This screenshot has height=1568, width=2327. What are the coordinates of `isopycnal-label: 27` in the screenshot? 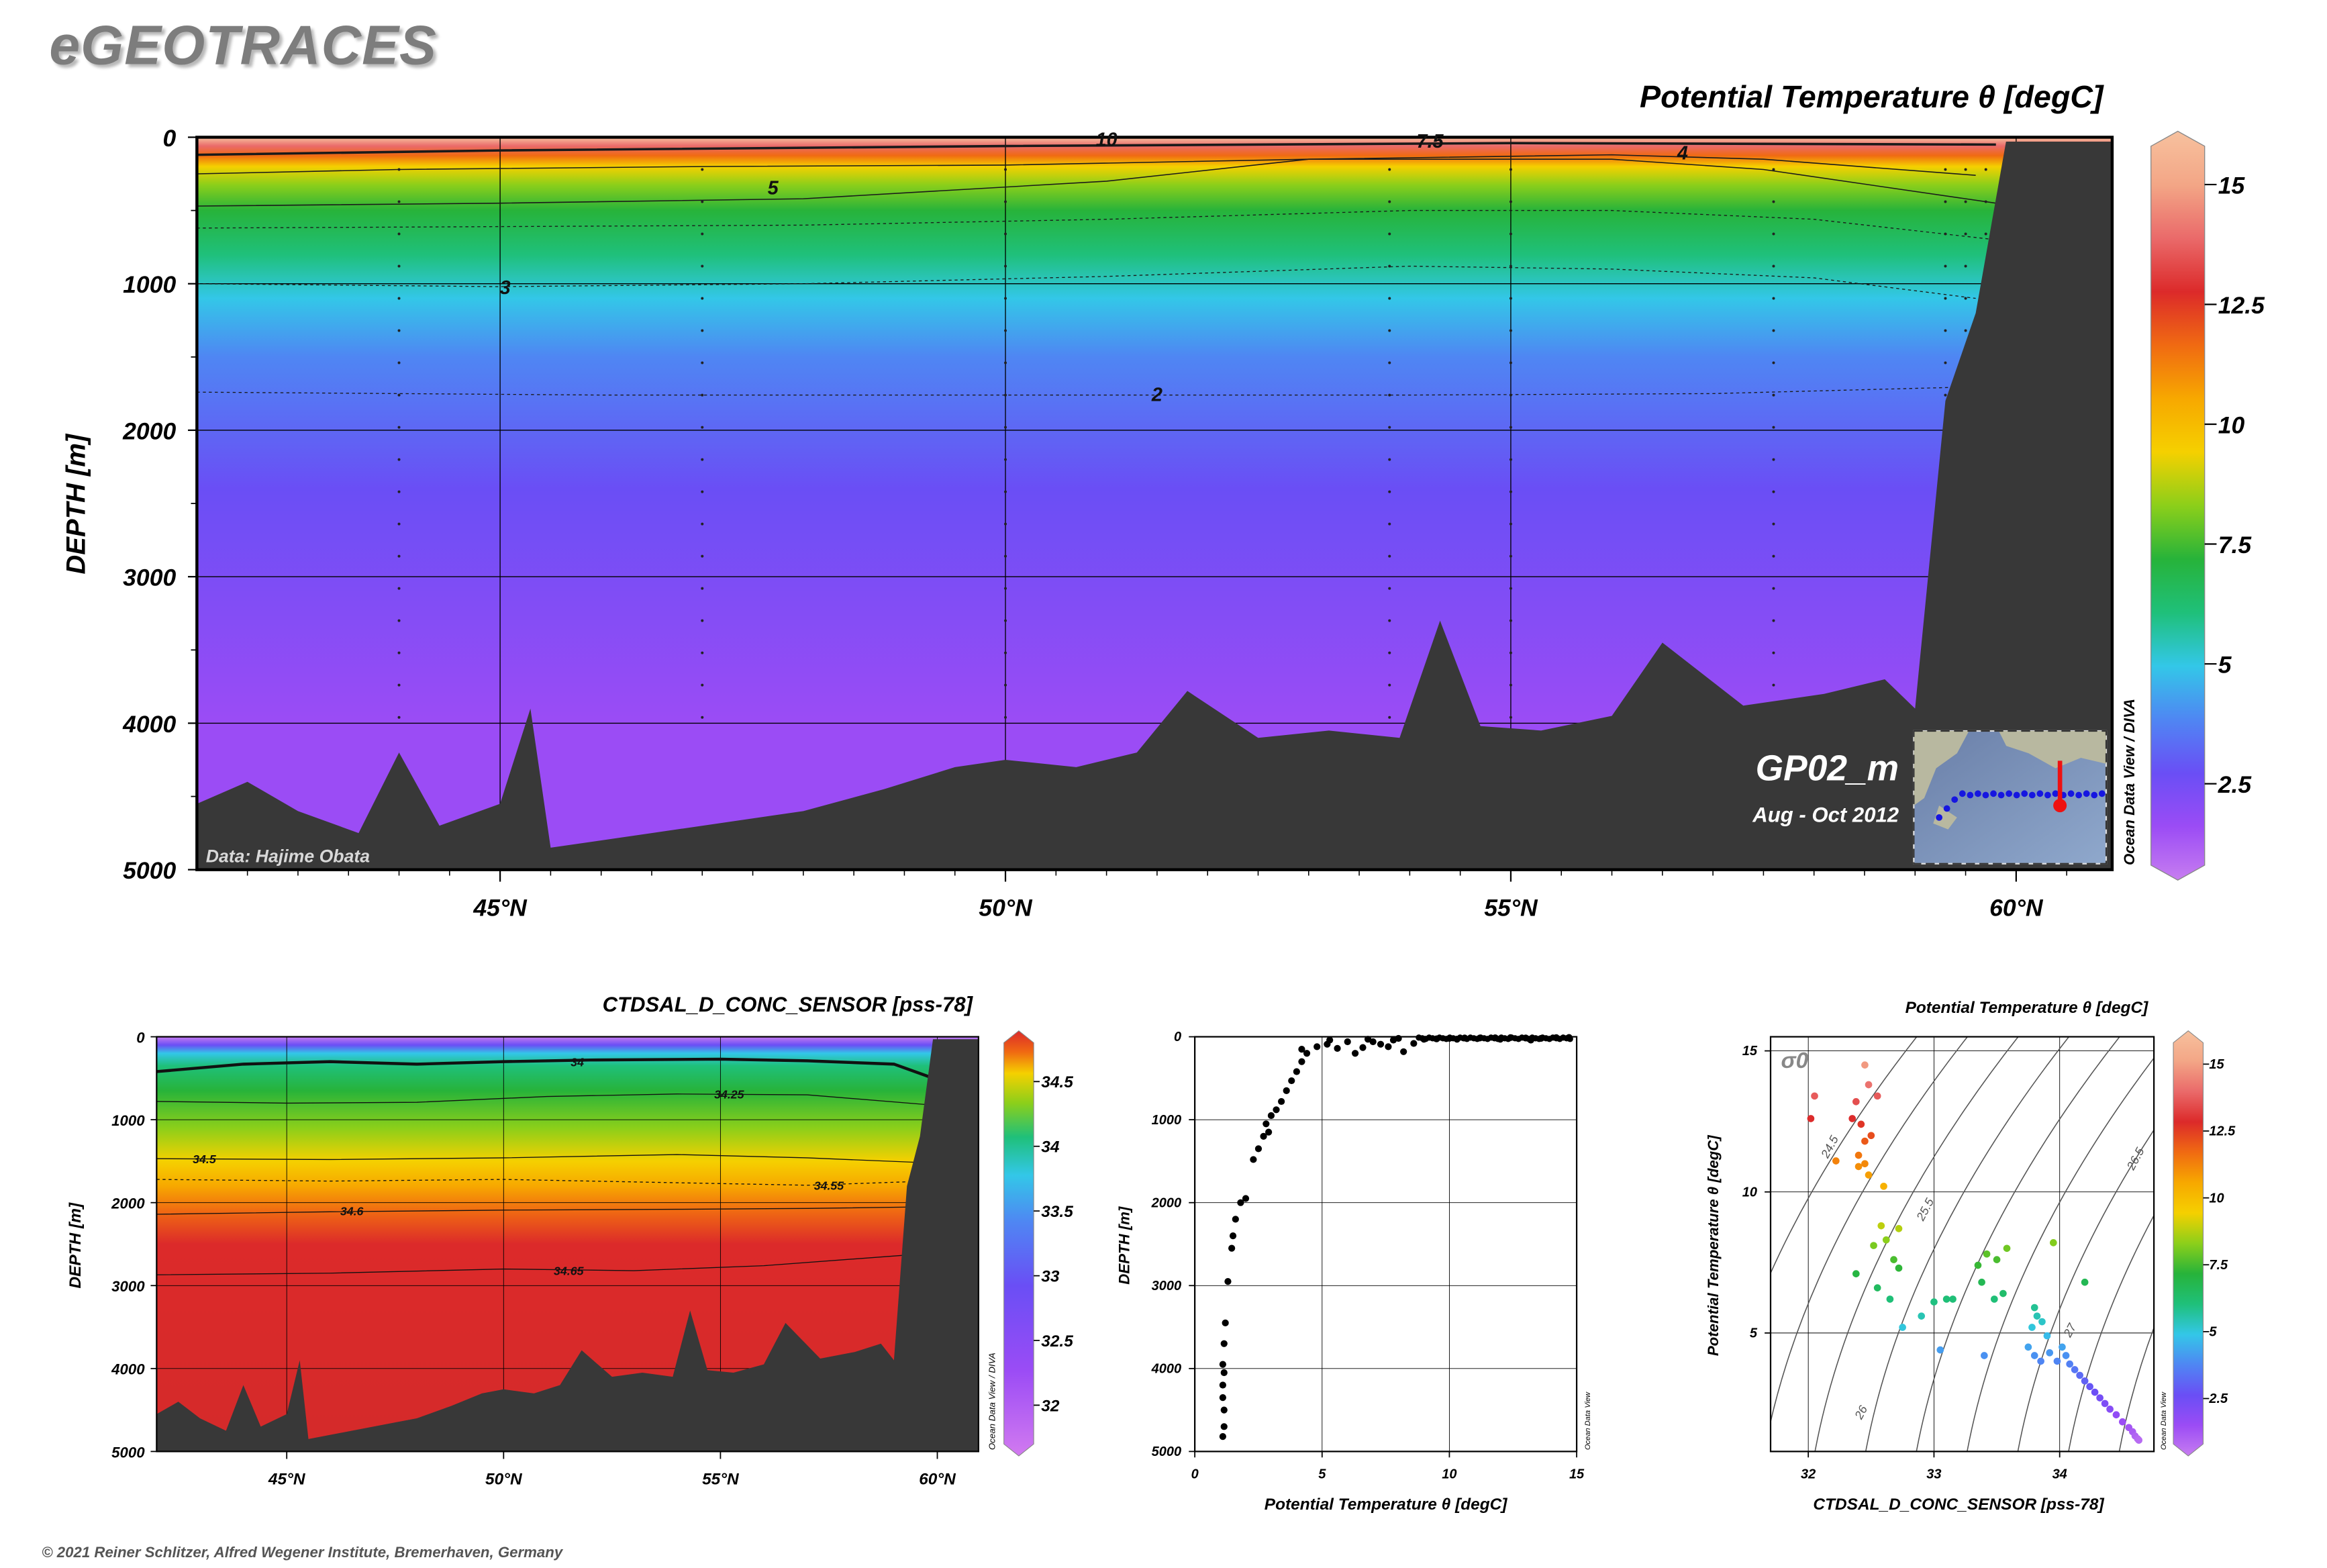 It's located at (2070, 1330).